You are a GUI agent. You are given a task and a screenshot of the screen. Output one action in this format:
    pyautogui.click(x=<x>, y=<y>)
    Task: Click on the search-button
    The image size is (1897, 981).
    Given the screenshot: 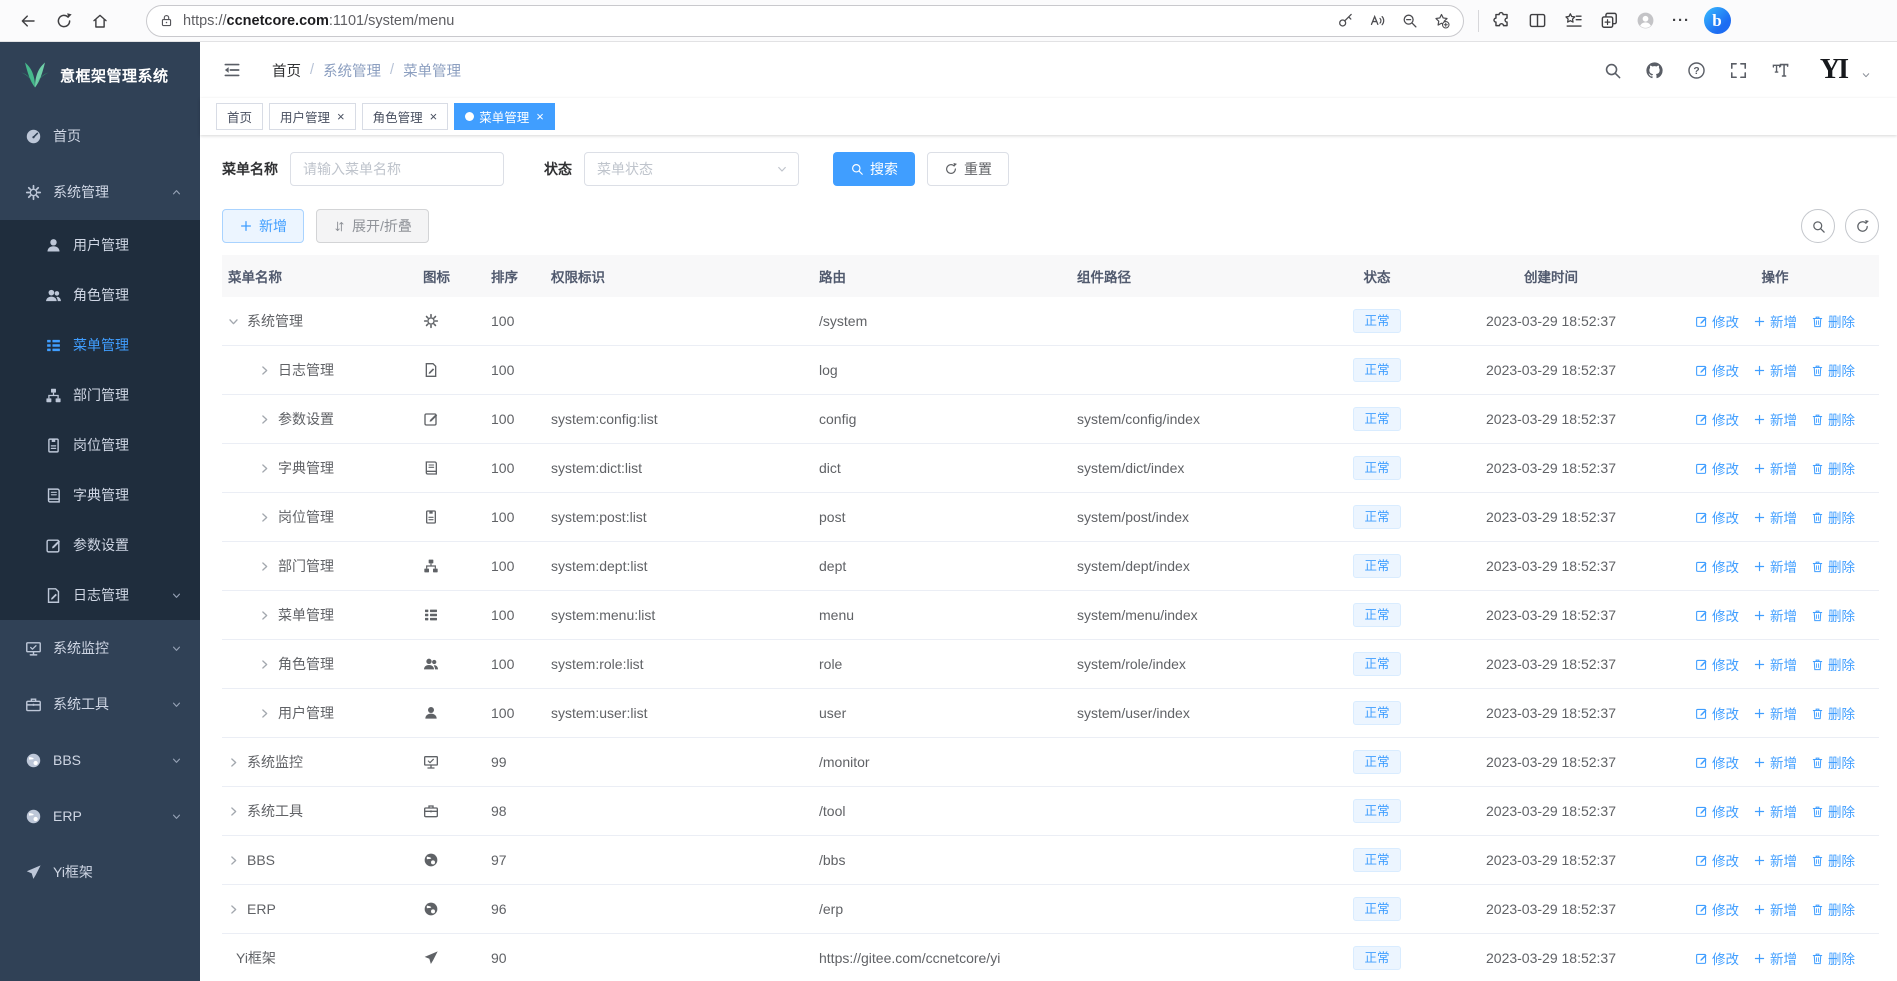 What is the action you would take?
    pyautogui.click(x=1613, y=70)
    